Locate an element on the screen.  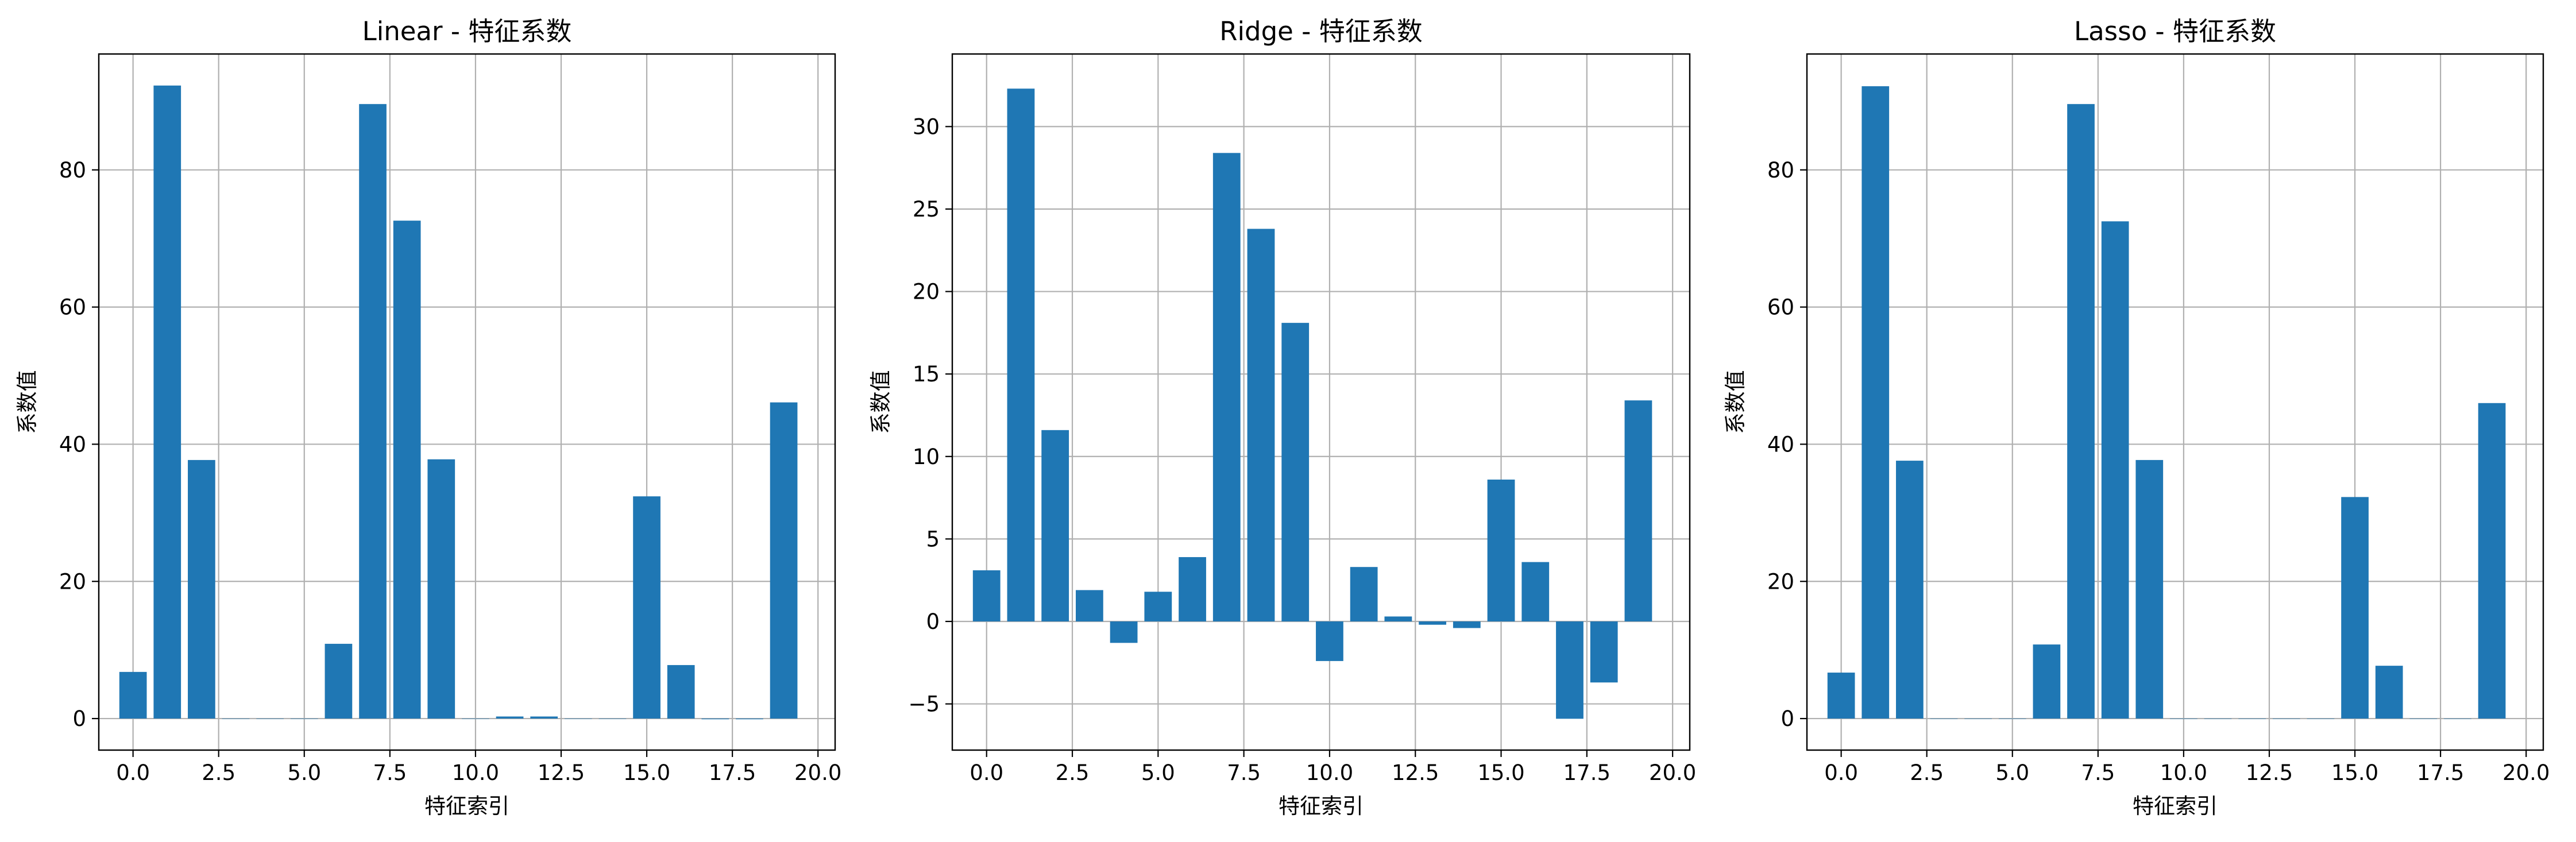
y-tick-label: 30 is located at coordinates (926, 126).